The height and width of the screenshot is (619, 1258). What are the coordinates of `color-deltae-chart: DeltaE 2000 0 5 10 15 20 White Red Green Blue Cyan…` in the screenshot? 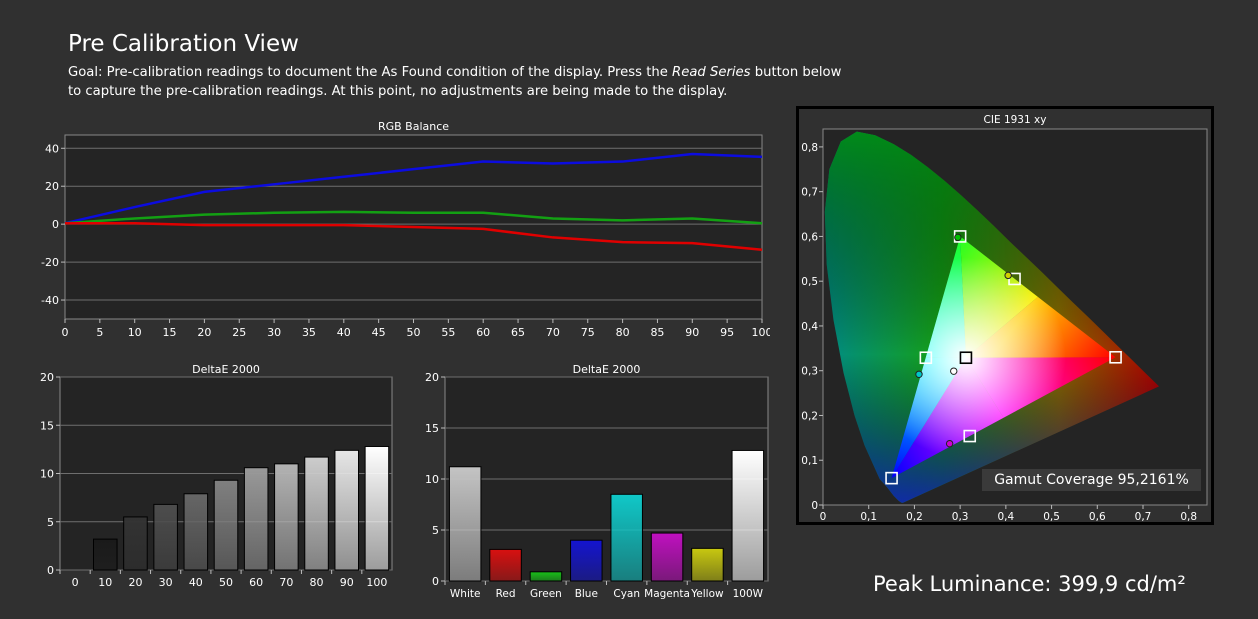 It's located at (597, 481).